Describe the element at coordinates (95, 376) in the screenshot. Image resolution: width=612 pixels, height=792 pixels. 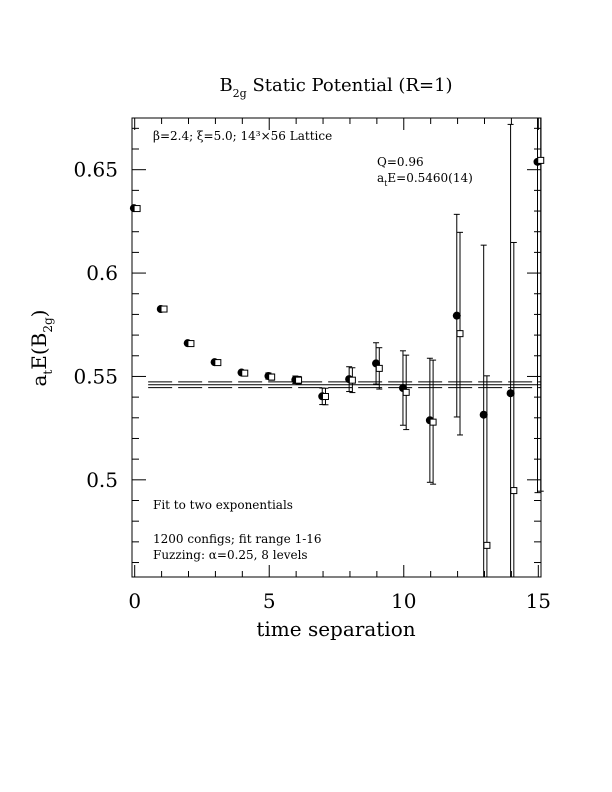
I see `y-tick-label: 0.55` at that location.